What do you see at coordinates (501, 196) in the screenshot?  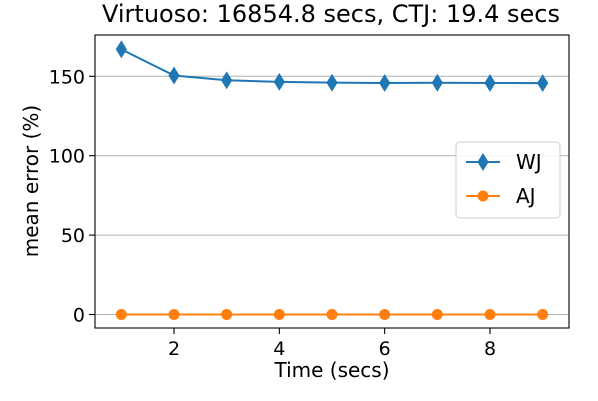 I see `legend-item-aj: AJ` at bounding box center [501, 196].